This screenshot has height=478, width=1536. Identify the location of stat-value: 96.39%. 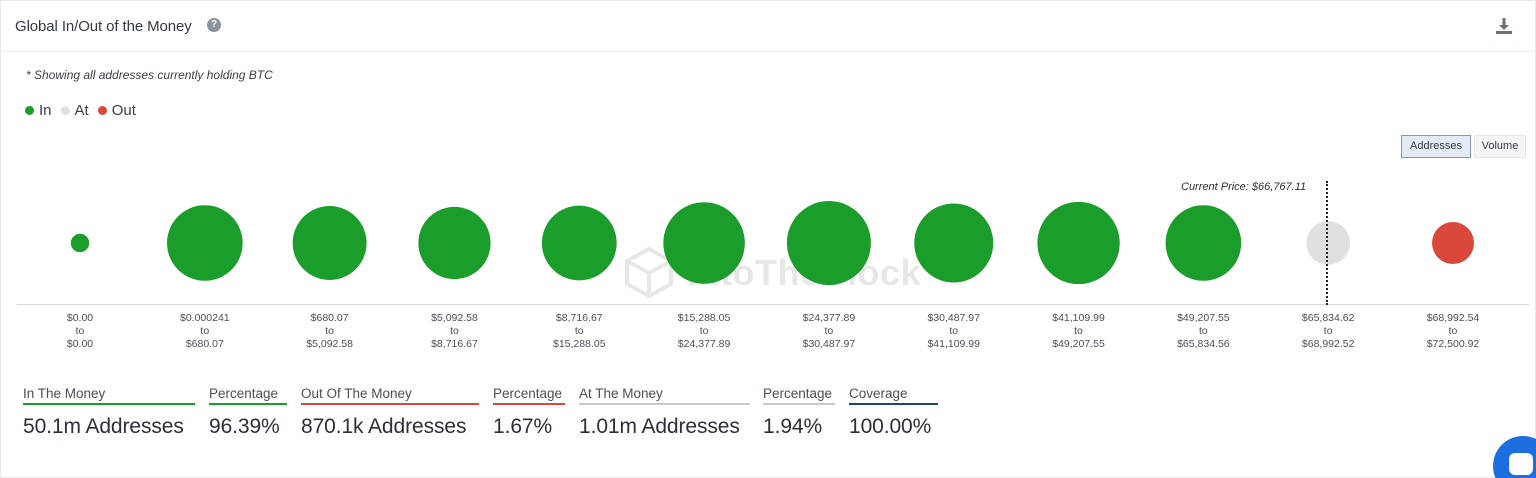
(244, 426).